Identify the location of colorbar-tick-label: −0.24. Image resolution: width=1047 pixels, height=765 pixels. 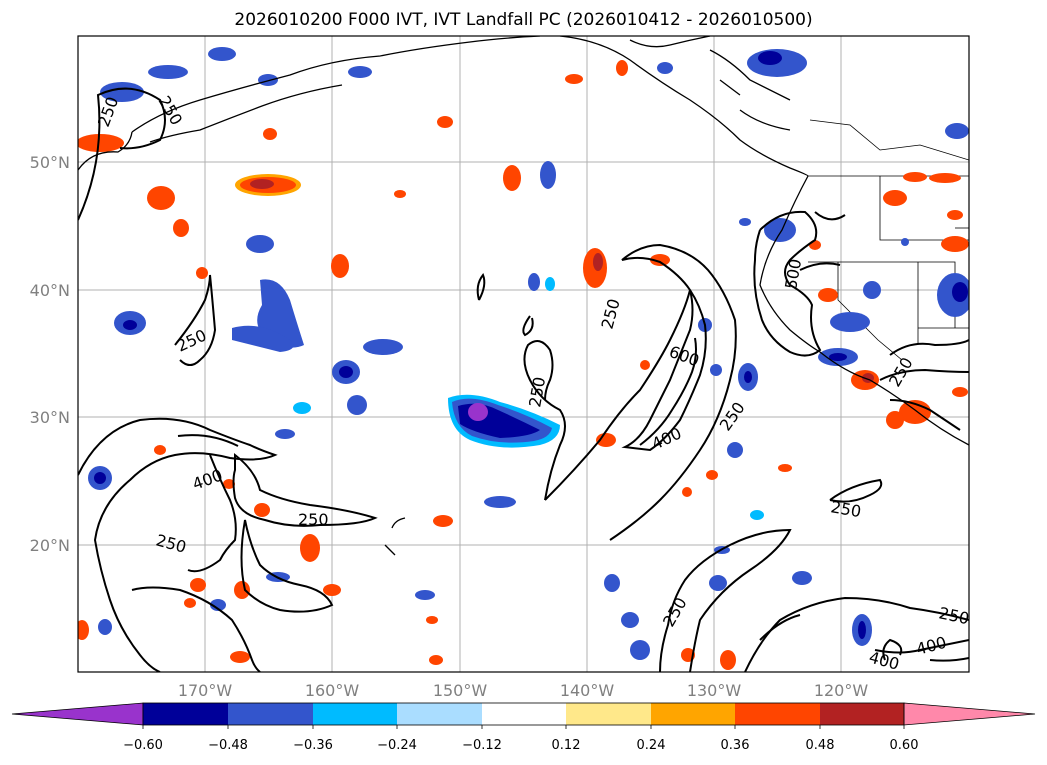
(397, 745).